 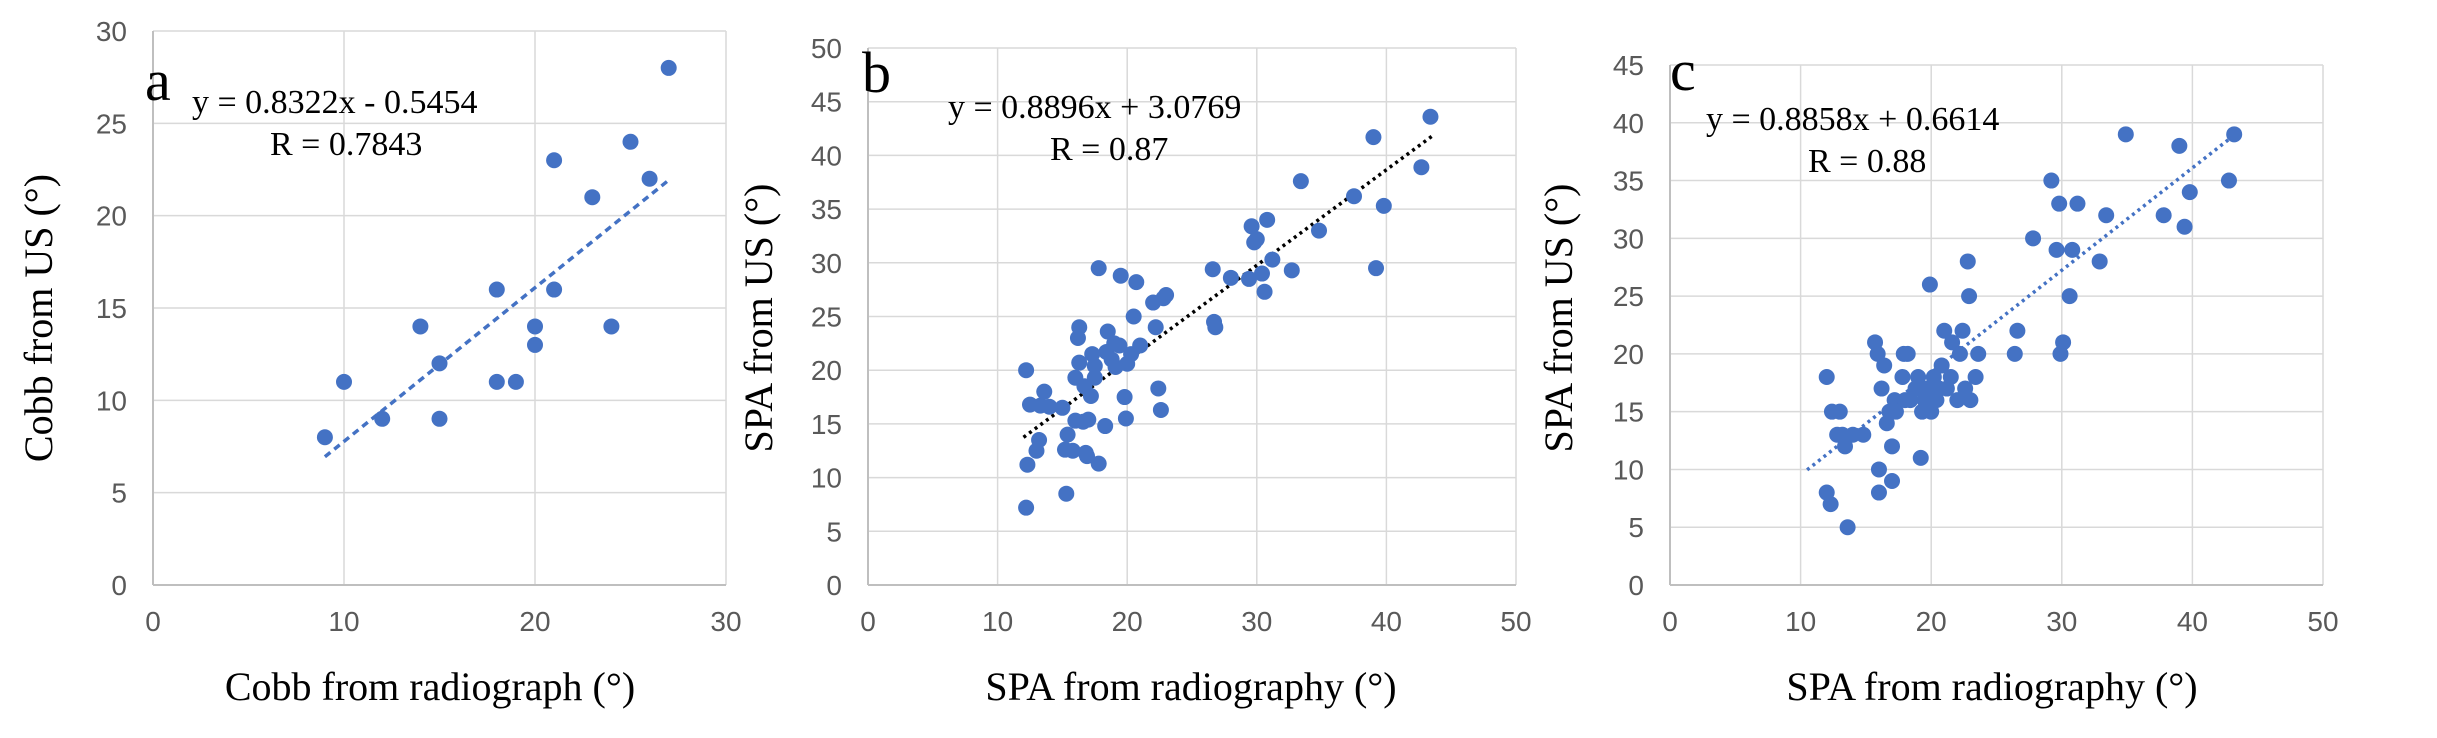 What do you see at coordinates (1683, 70) in the screenshot?
I see `panel-label: c` at bounding box center [1683, 70].